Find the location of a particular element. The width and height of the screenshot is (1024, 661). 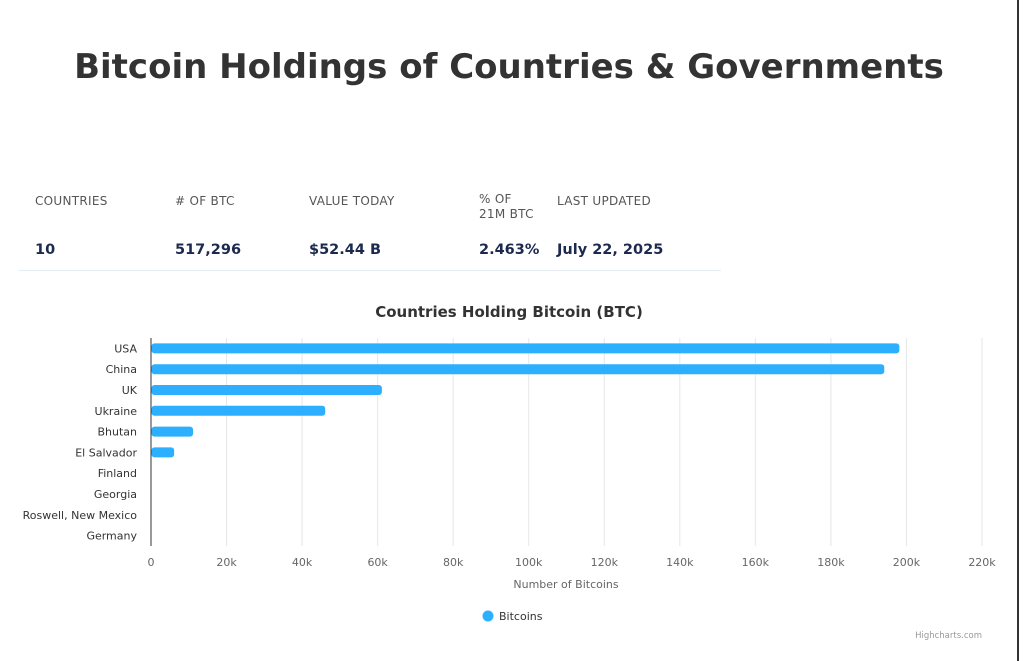

stat-value-value: $52.44 B is located at coordinates (345, 250).